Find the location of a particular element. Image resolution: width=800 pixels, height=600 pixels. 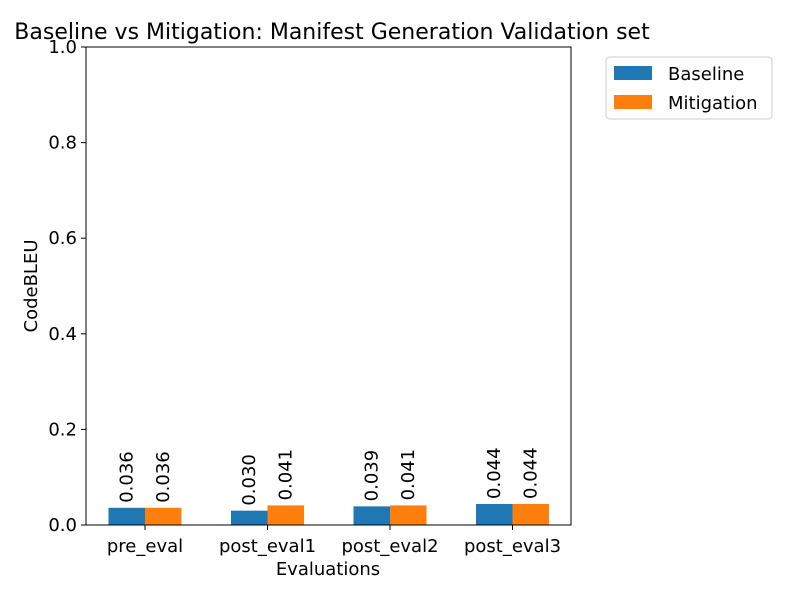

legend-label-mitigation: Mitigation is located at coordinates (713, 103).